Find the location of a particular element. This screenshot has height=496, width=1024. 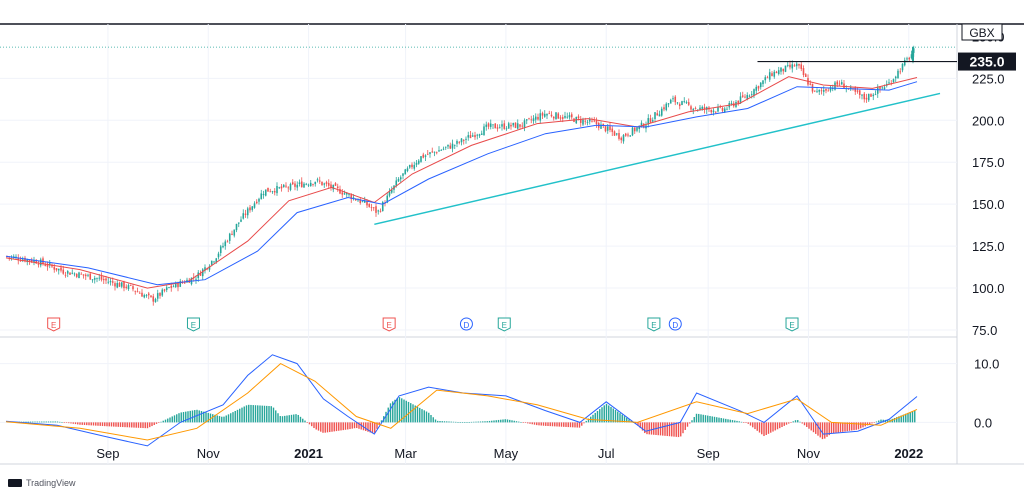

trendline is located at coordinates (657, 159).